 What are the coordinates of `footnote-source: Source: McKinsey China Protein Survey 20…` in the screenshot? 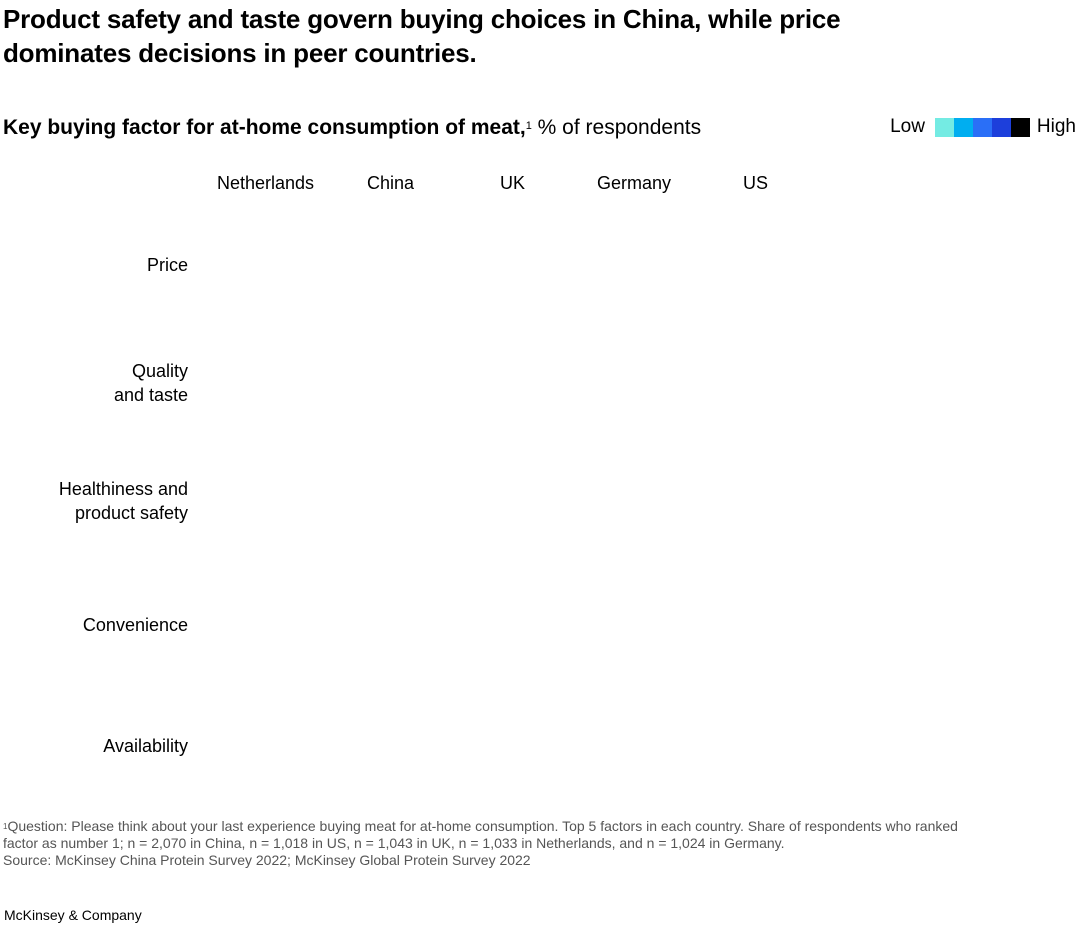 It's located at (267, 860).